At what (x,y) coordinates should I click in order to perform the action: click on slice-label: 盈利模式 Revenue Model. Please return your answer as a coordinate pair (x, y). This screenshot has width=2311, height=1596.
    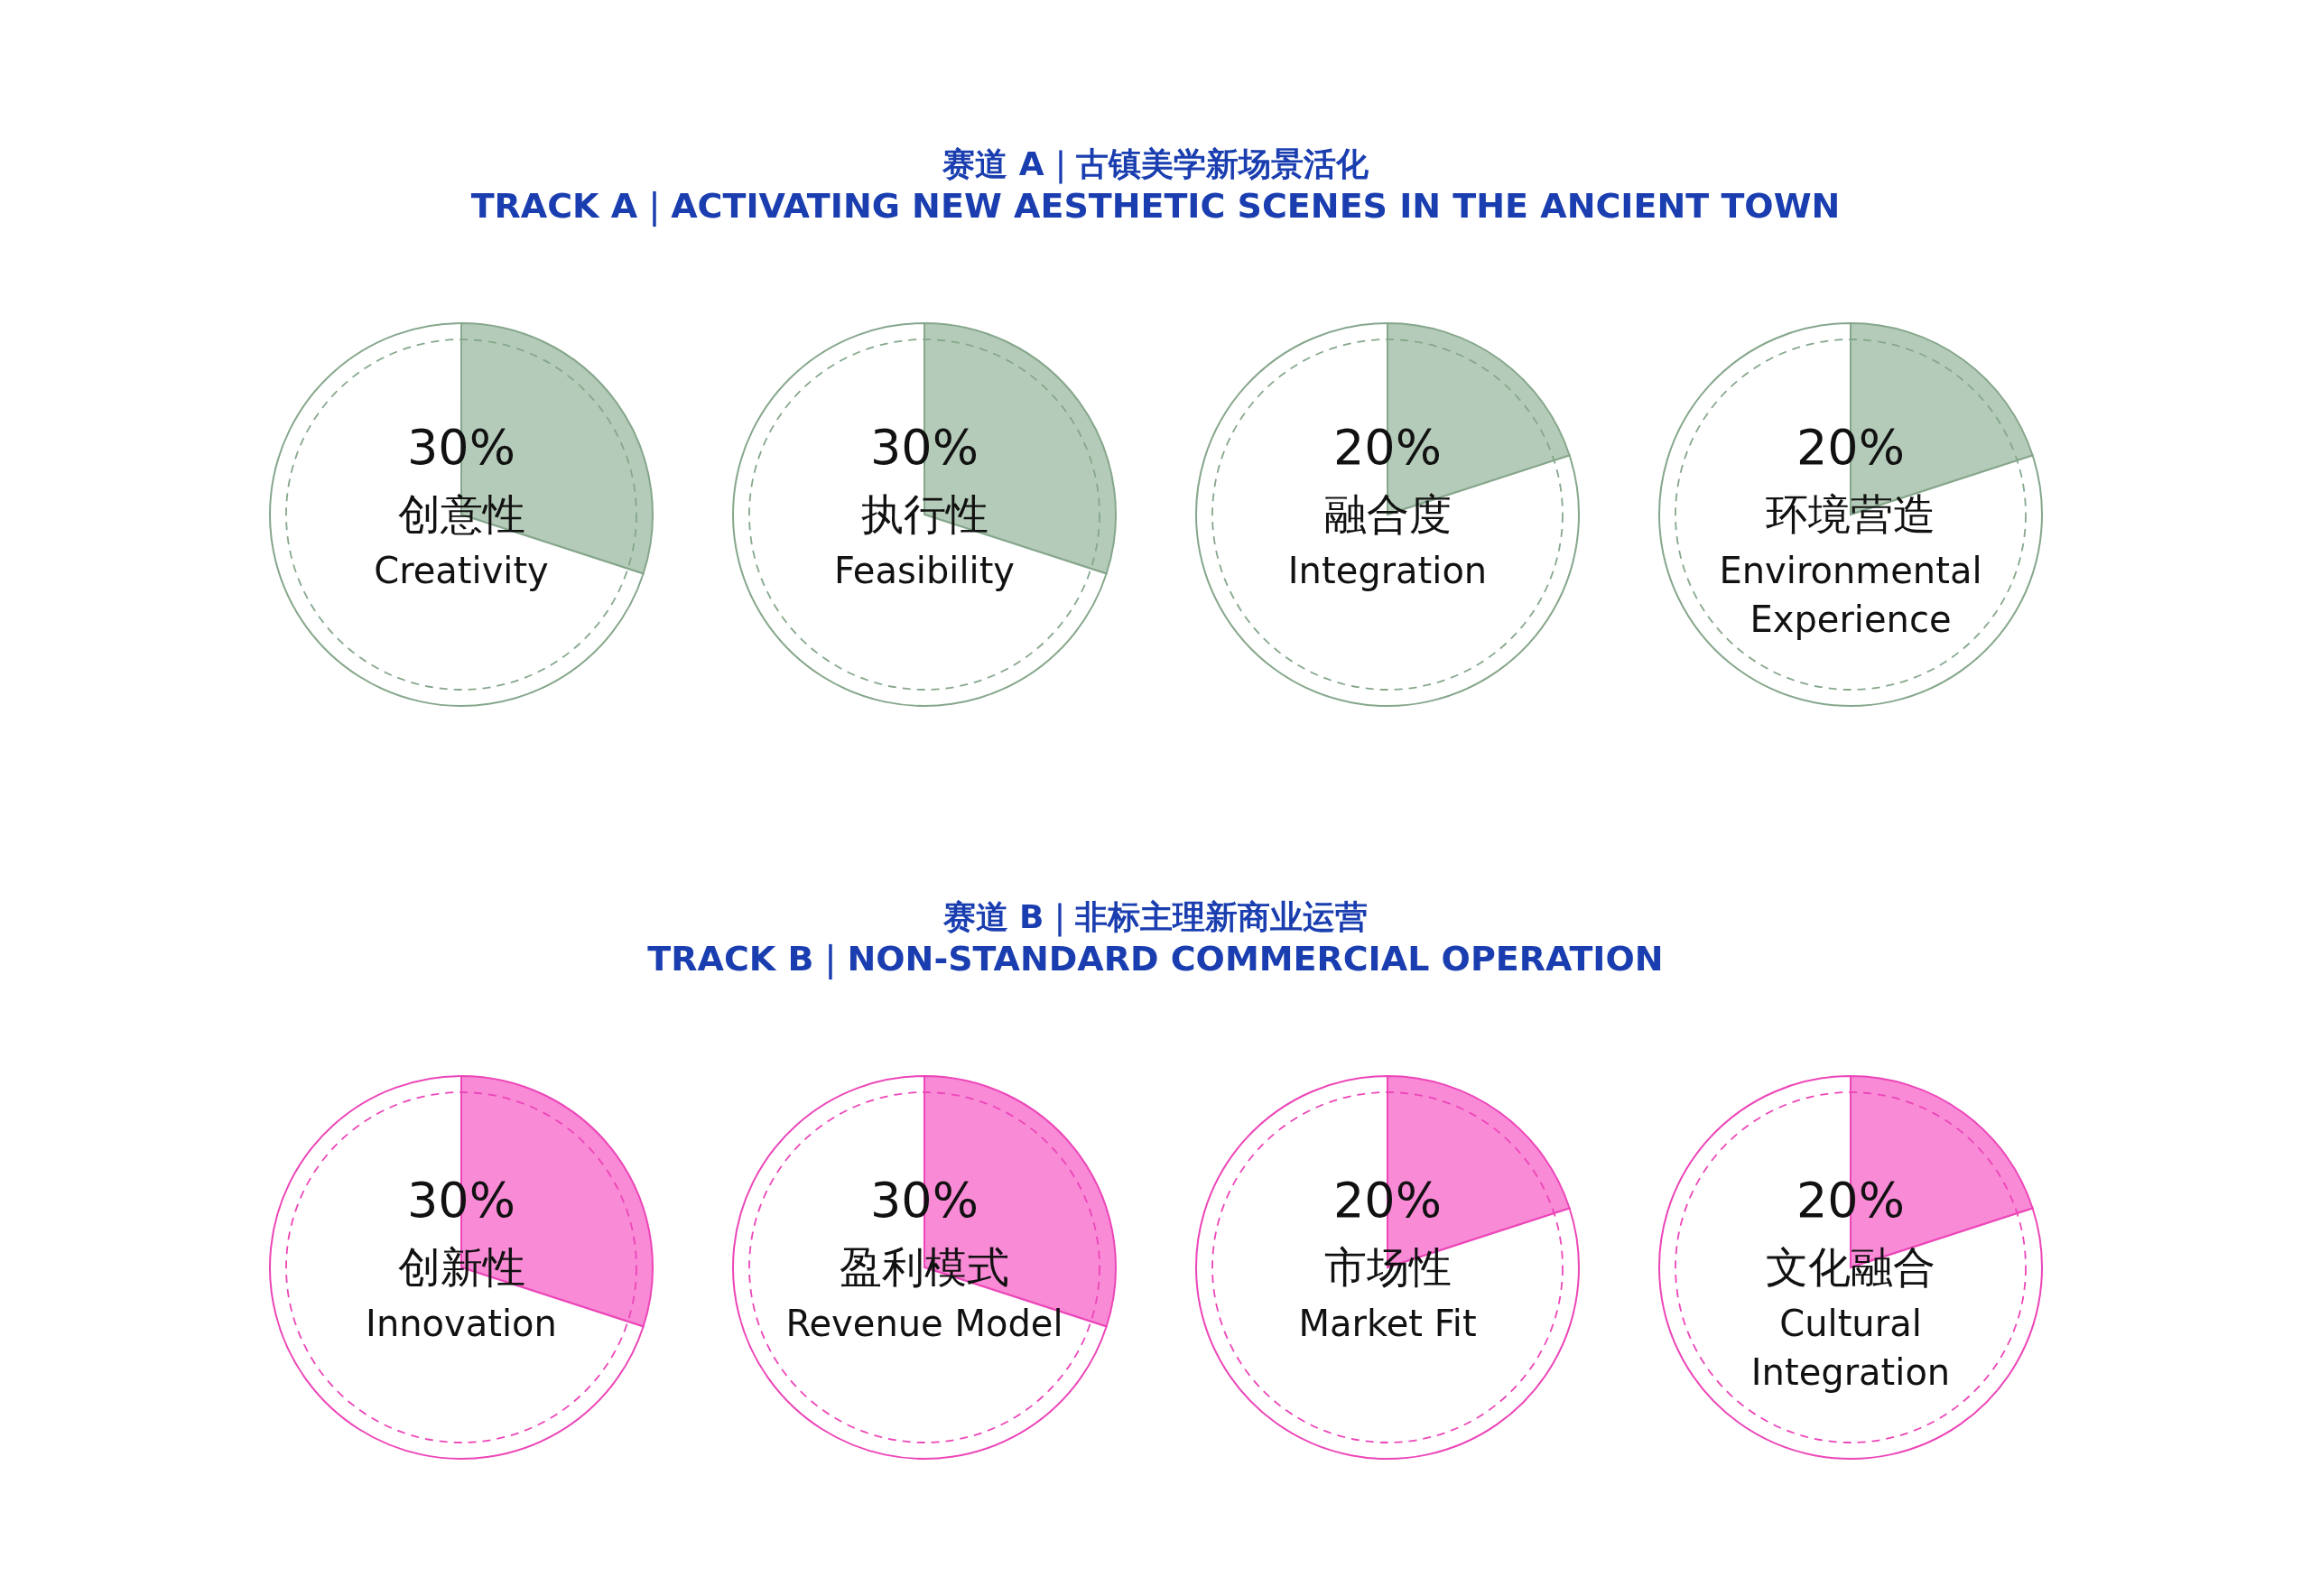
    Looking at the image, I should click on (924, 1293).